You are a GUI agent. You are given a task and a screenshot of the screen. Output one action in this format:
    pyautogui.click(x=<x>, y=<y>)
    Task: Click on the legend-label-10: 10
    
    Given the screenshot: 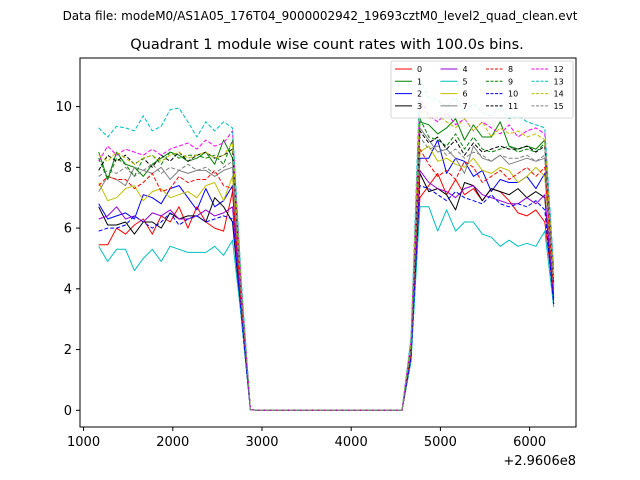 What is the action you would take?
    pyautogui.click(x=513, y=94)
    